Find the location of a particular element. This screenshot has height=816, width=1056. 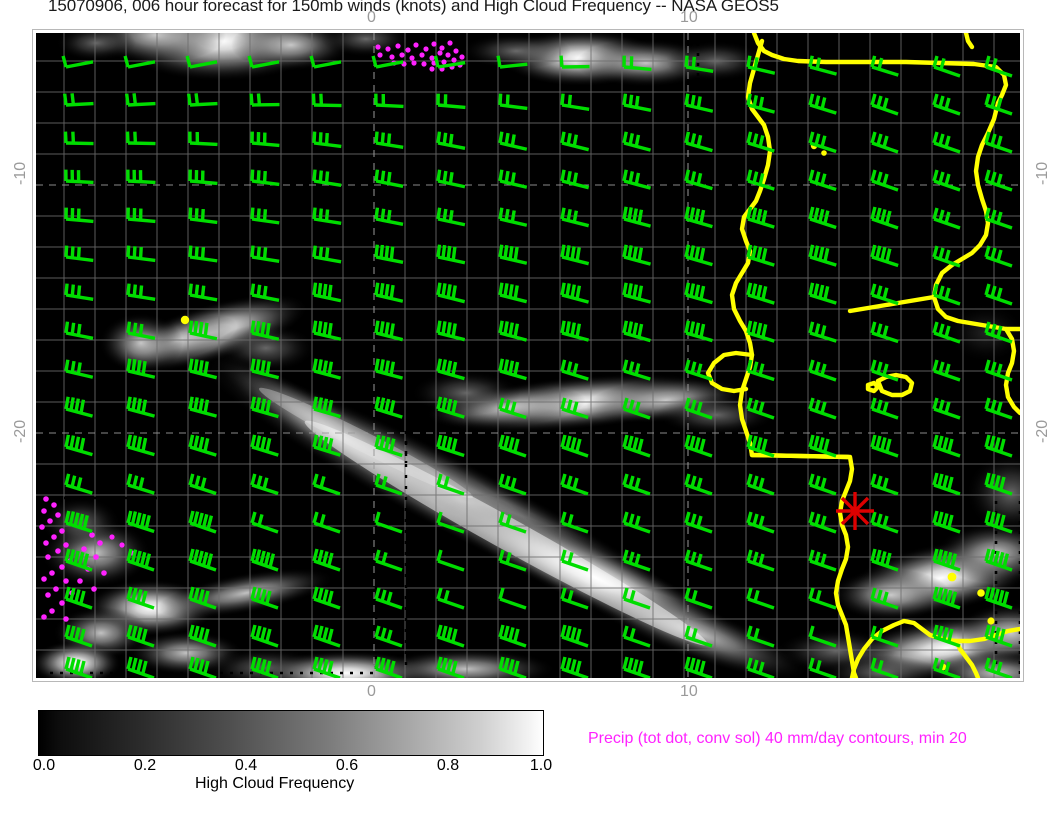

y-axis-tick-right-minus10: -10 is located at coordinates (1042, 173).